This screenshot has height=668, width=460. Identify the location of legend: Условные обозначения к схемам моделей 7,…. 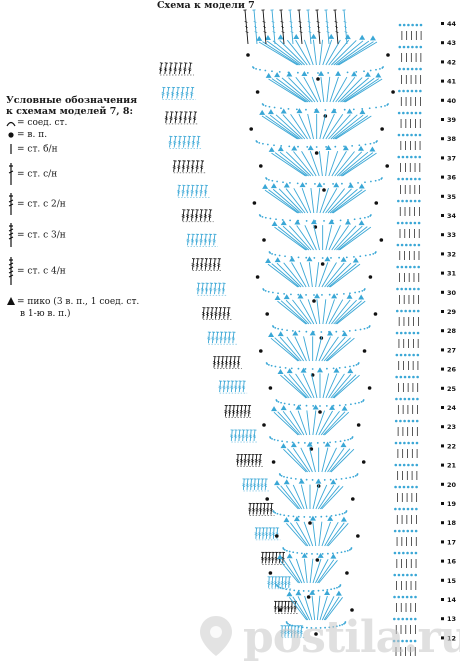
(81, 207).